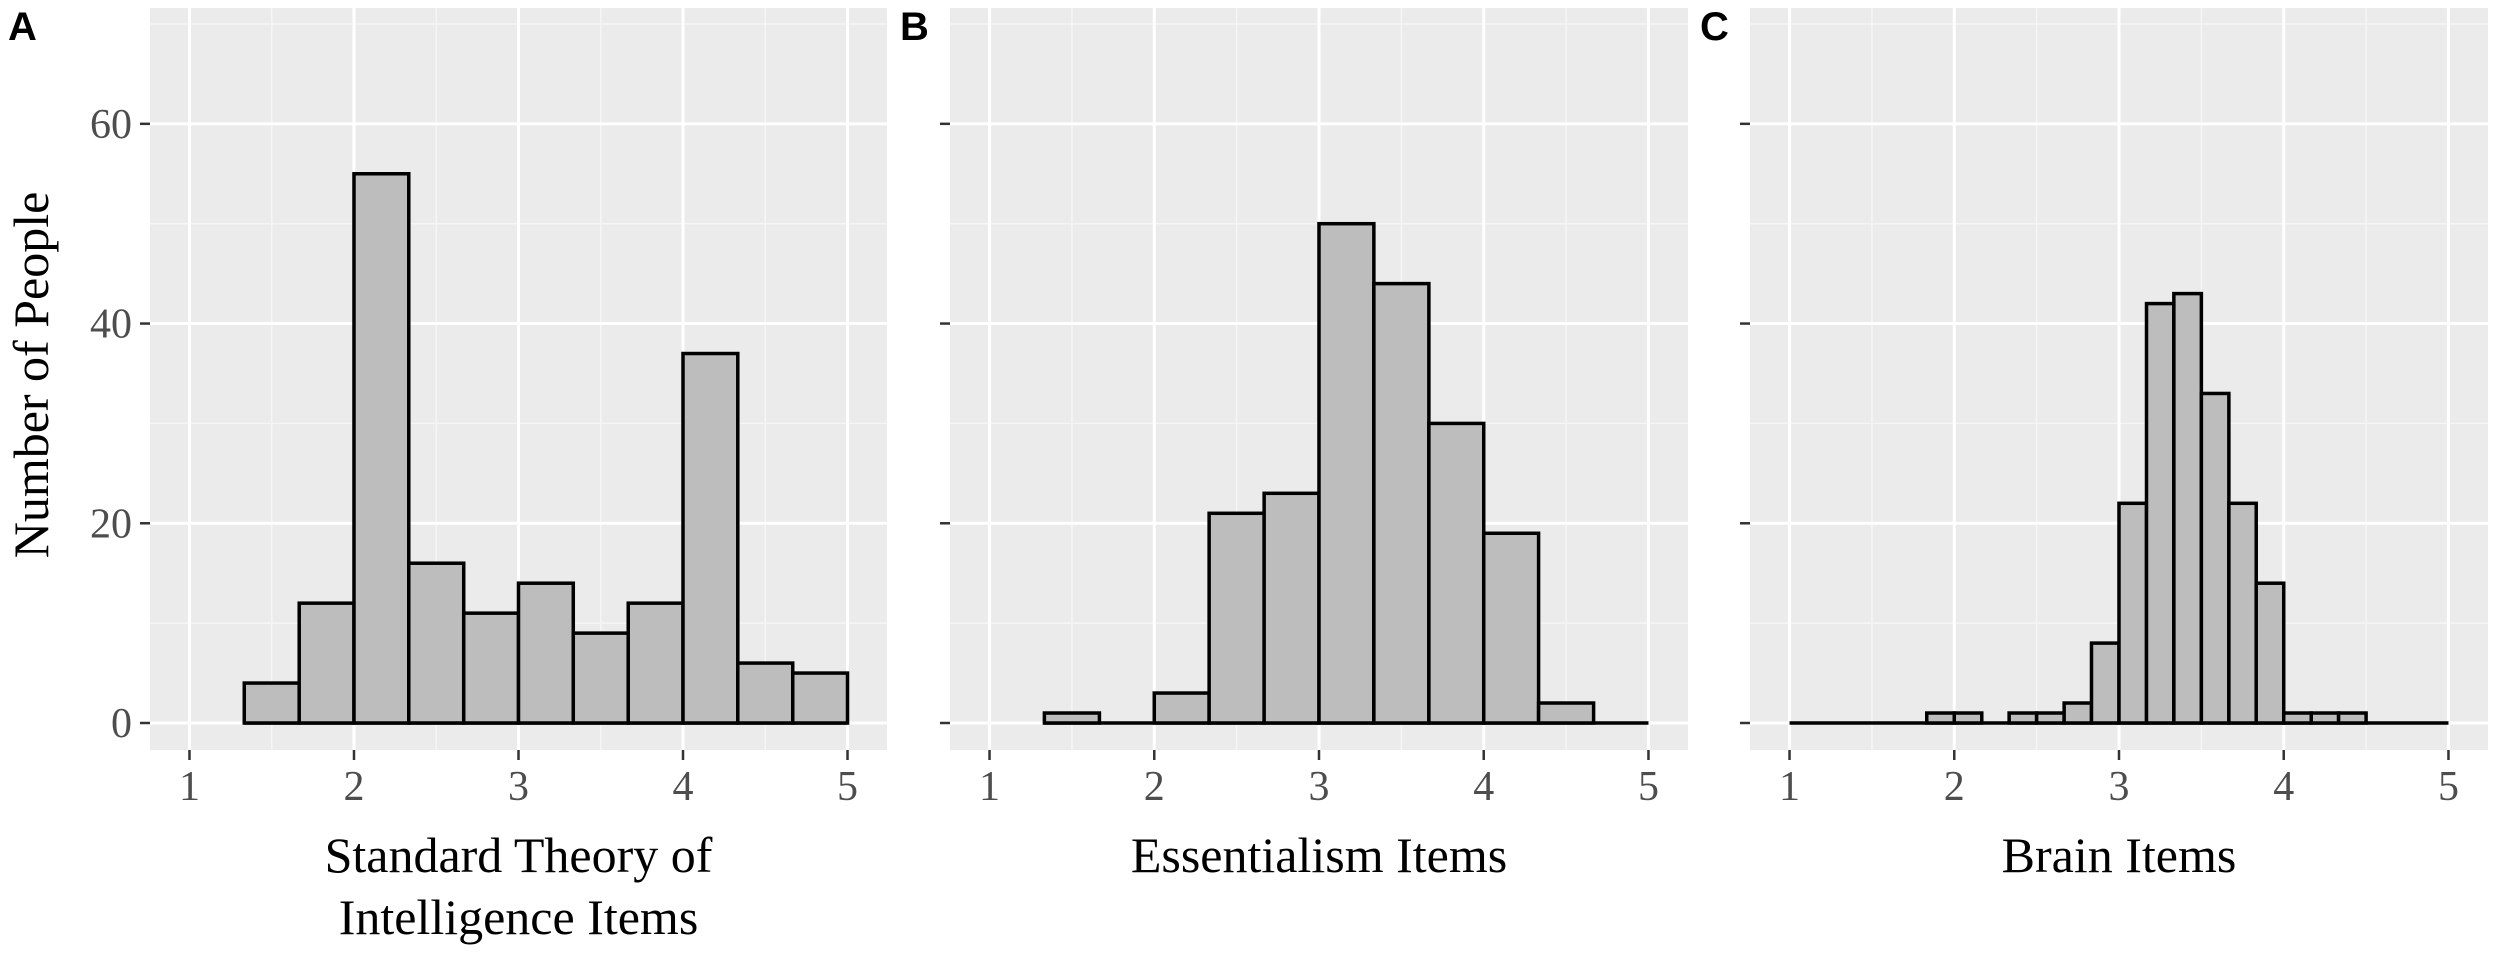 This screenshot has width=2500, height=963. Describe the element at coordinates (1714, 27) in the screenshot. I see `panel-tag: C` at that location.